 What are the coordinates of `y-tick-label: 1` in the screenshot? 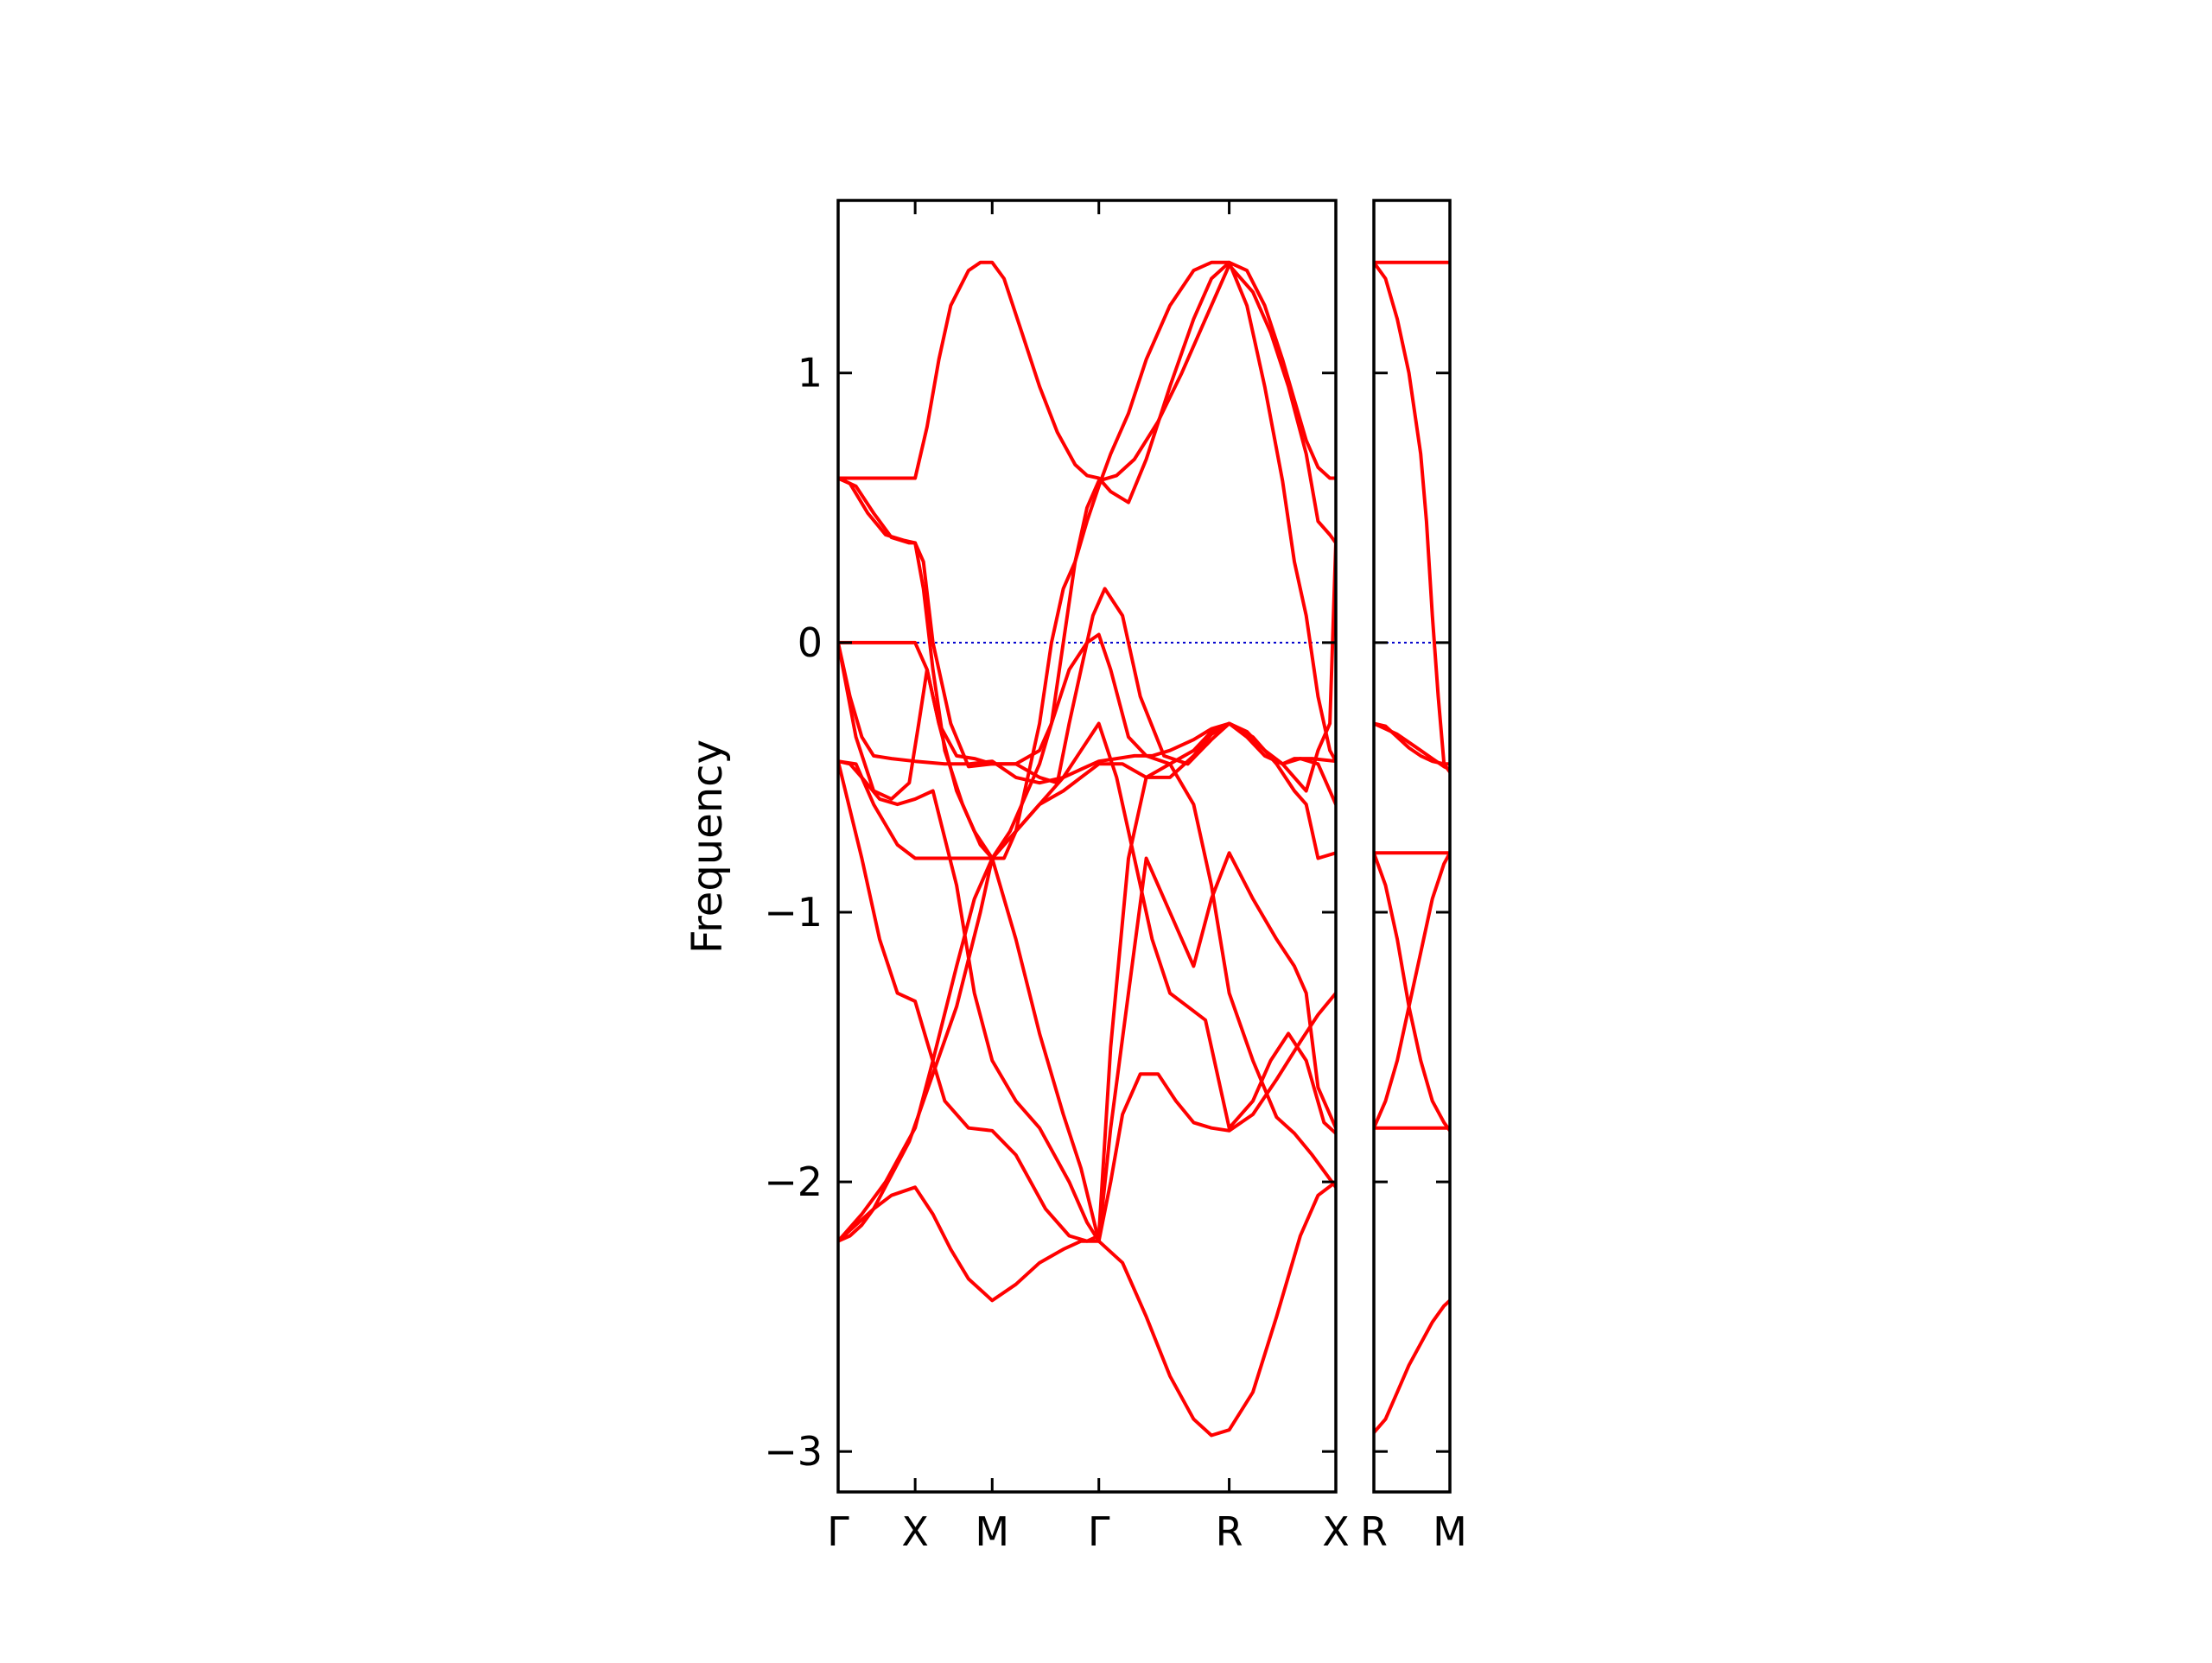 It's located at (810, 373).